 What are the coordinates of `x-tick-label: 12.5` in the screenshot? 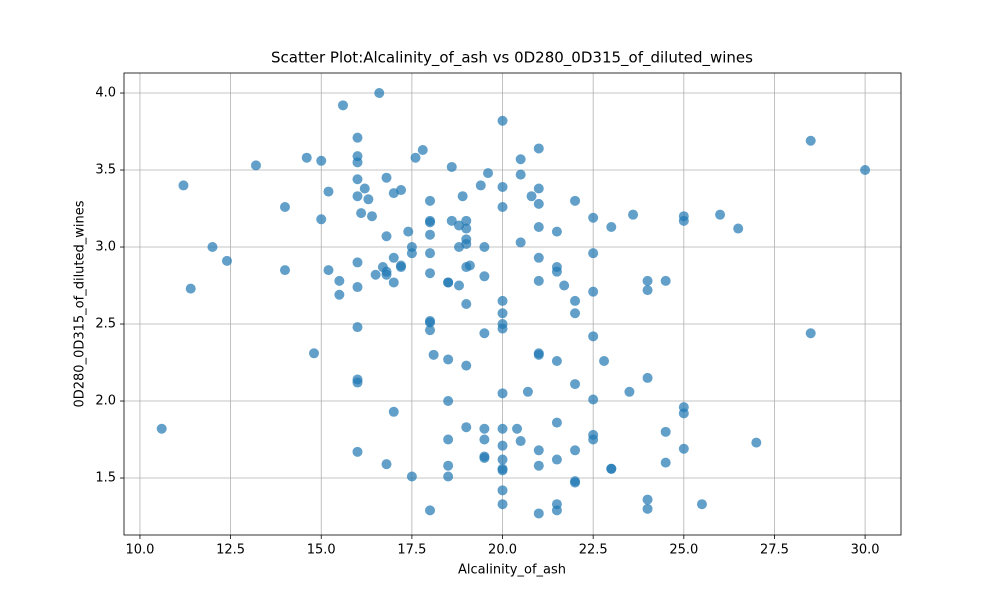 It's located at (230, 550).